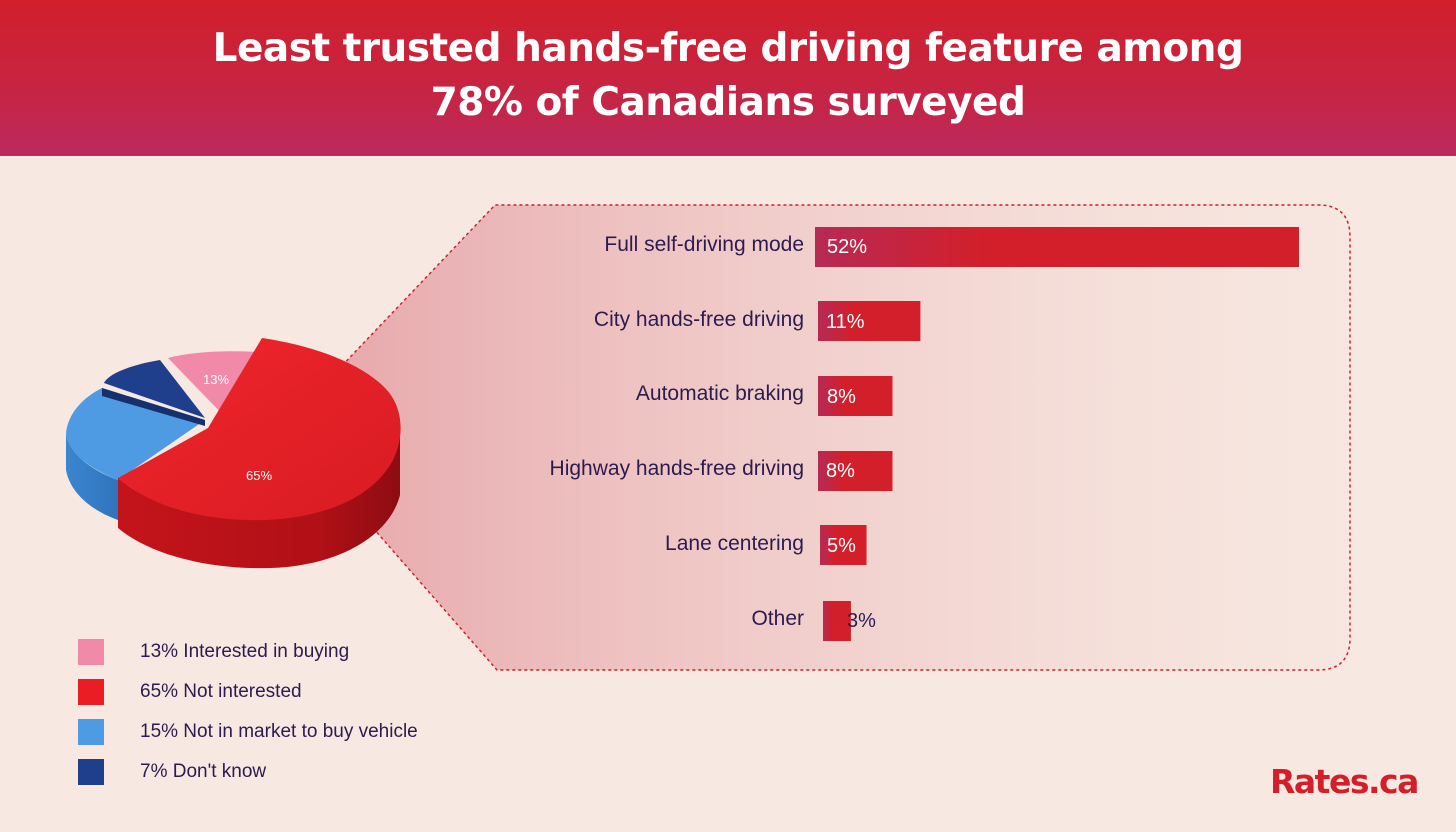 The image size is (1456, 832). Describe the element at coordinates (259, 499) in the screenshot. I see `pie-slice-not-interested-side` at that location.